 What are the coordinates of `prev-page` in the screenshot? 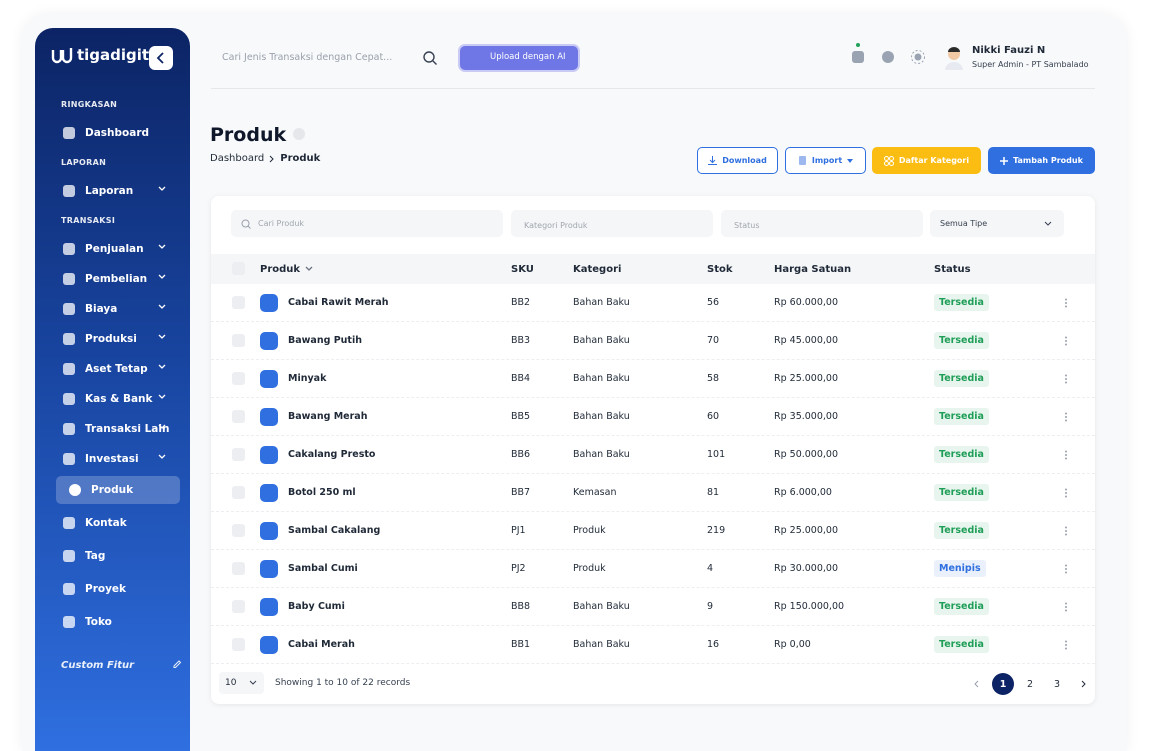 It's located at (977, 684).